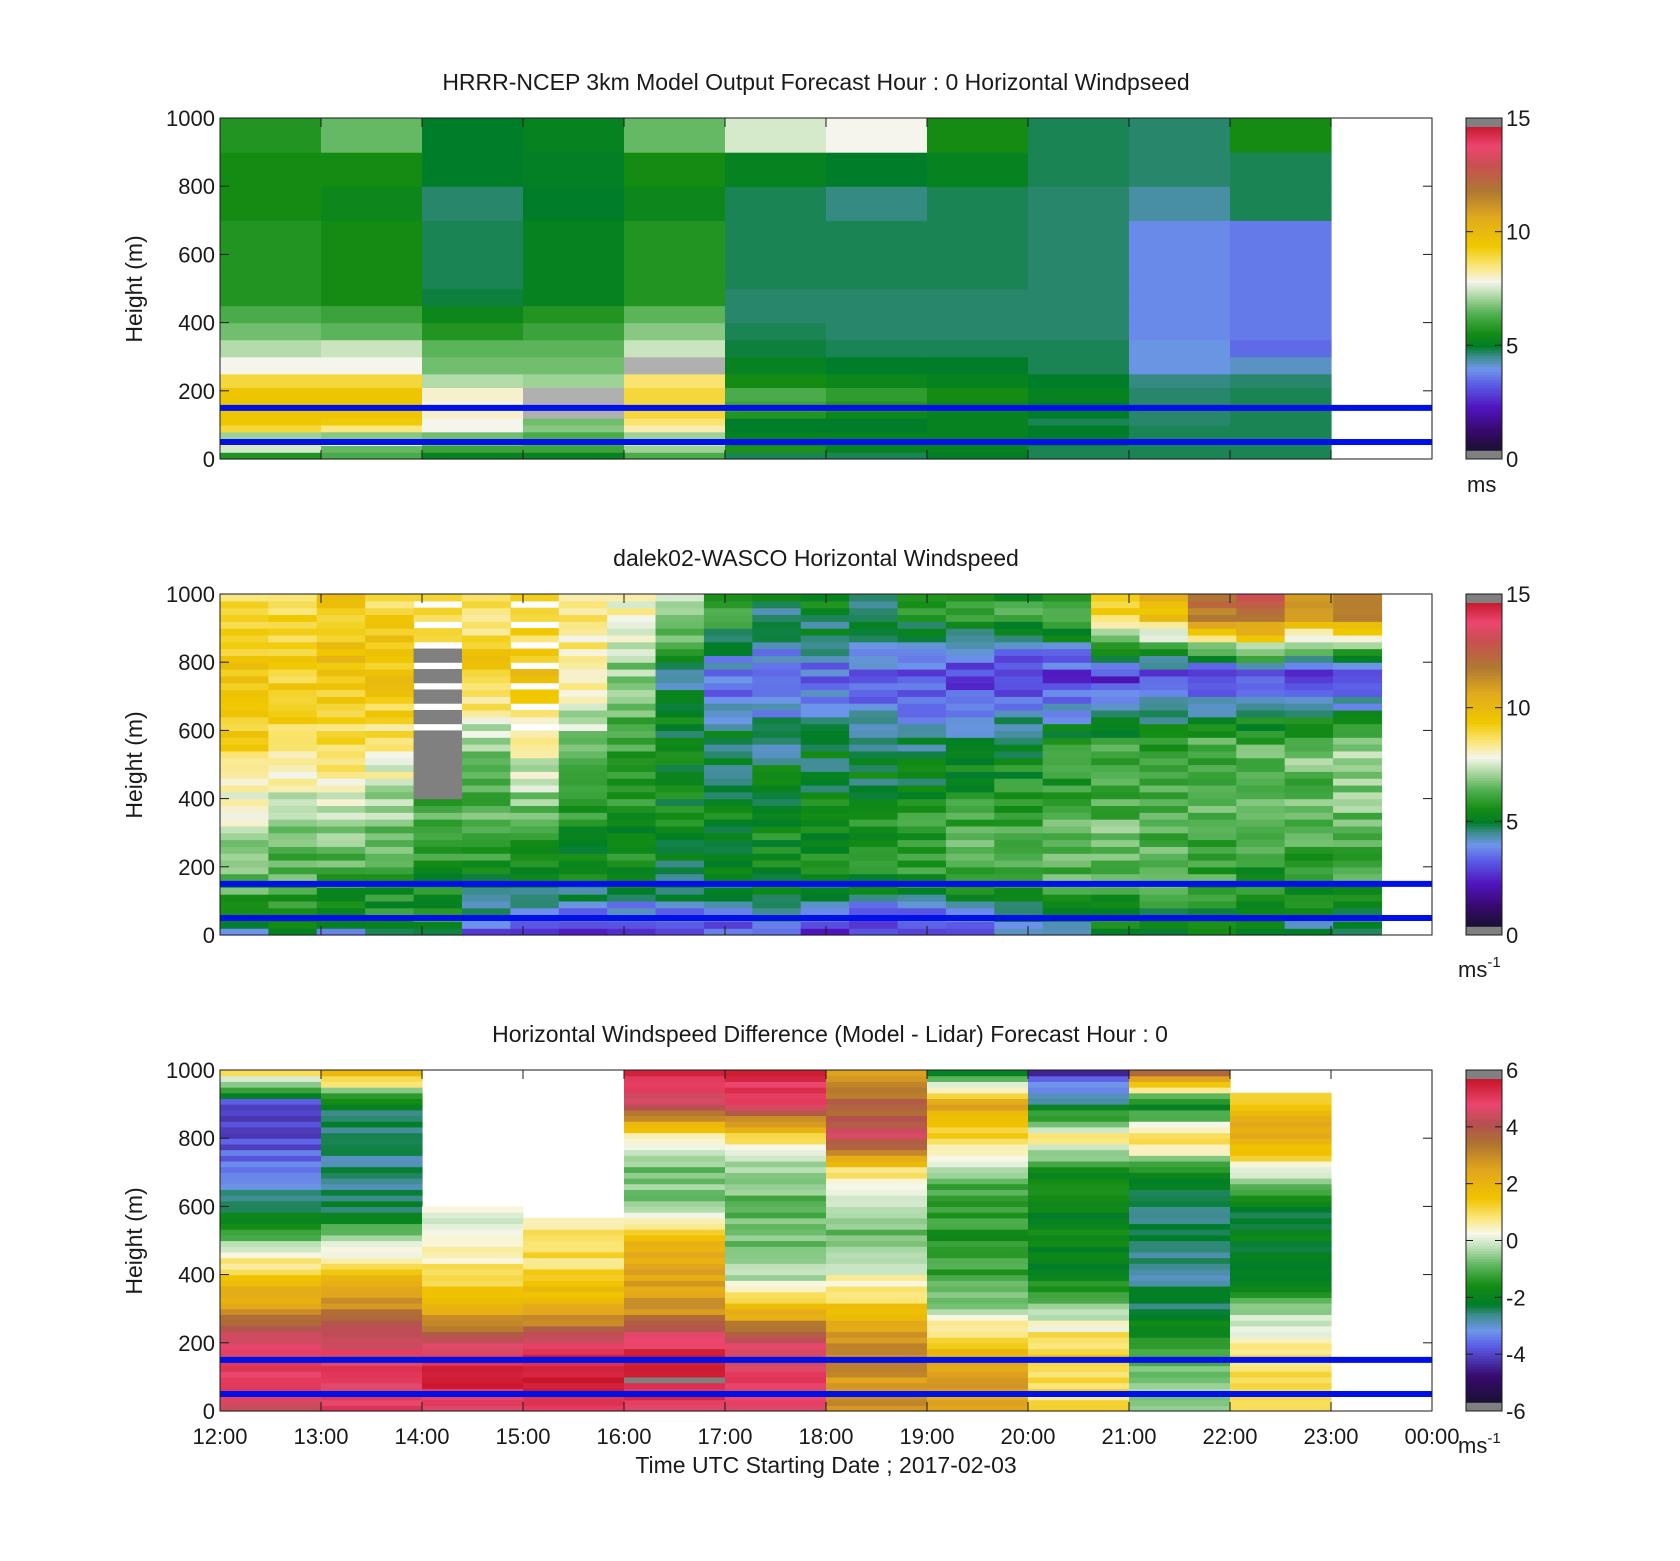 This screenshot has width=1680, height=1561. Describe the element at coordinates (1512, 935) in the screenshot. I see `colorbar-tick-label: 0` at that location.